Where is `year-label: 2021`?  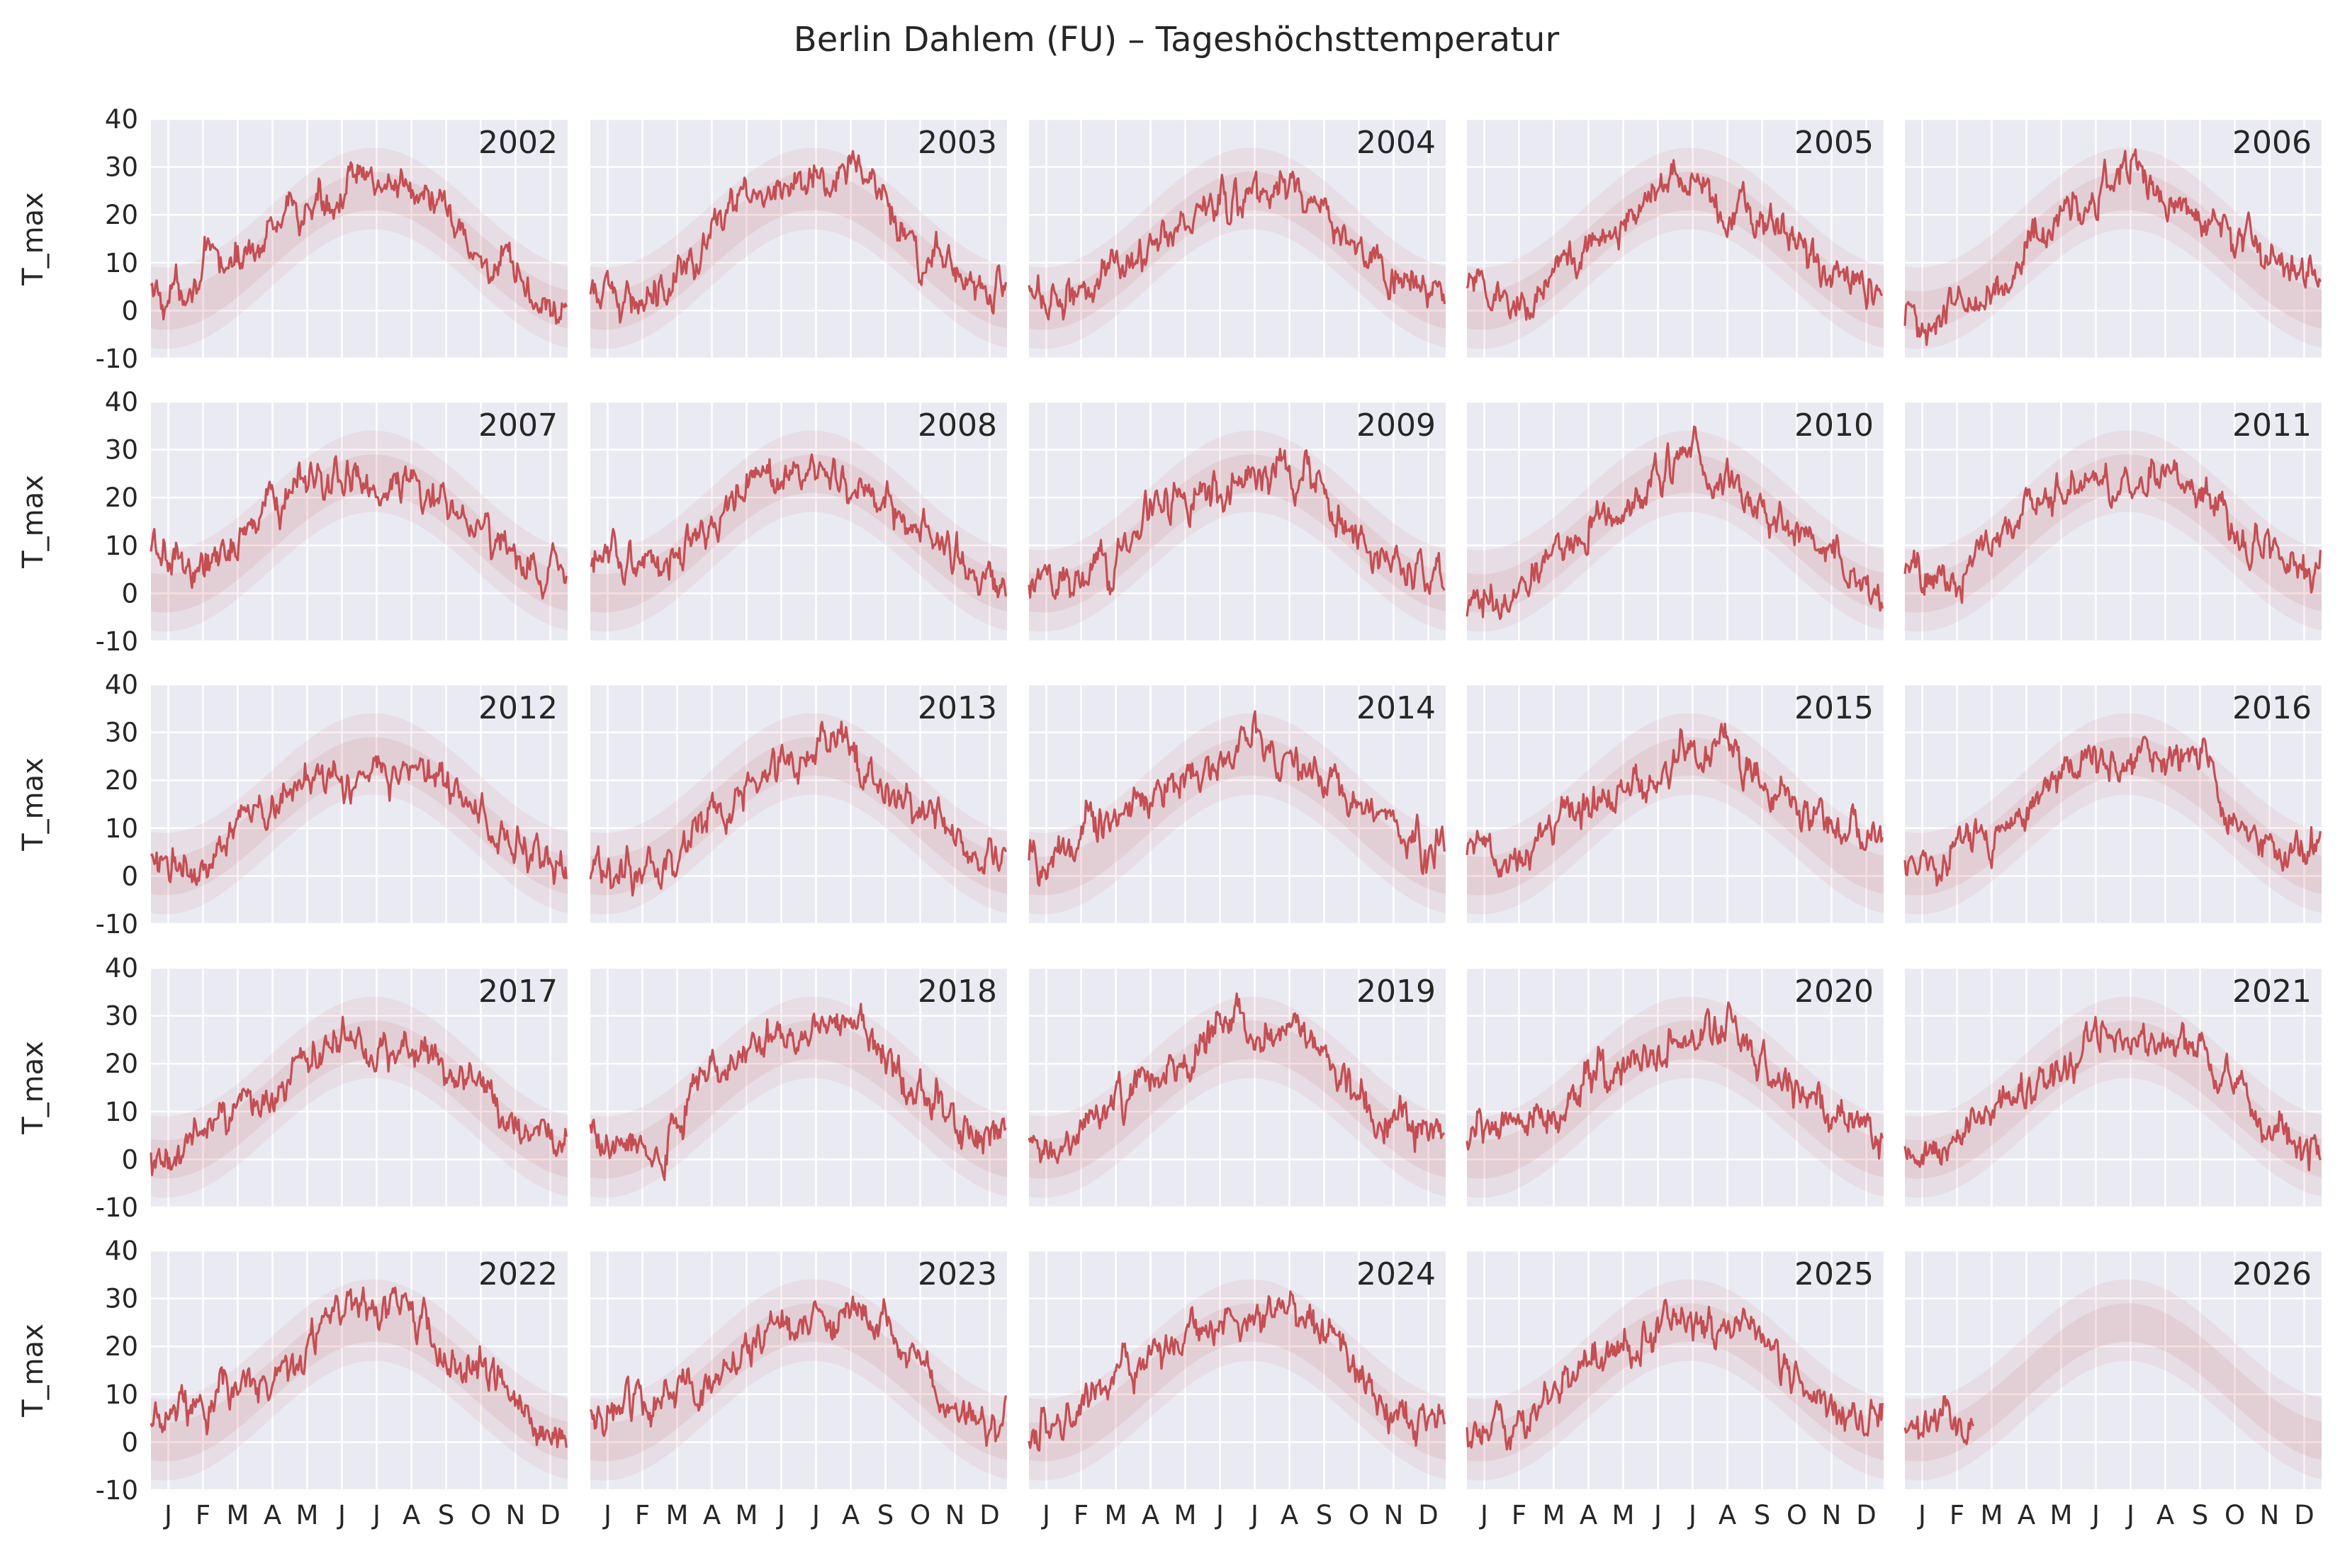
year-label: 2021 is located at coordinates (2272, 992).